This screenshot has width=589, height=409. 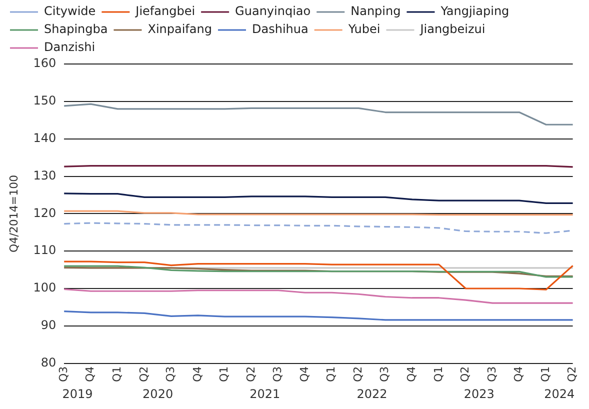 I want to click on legend-label: Xinpaifang, so click(x=180, y=29).